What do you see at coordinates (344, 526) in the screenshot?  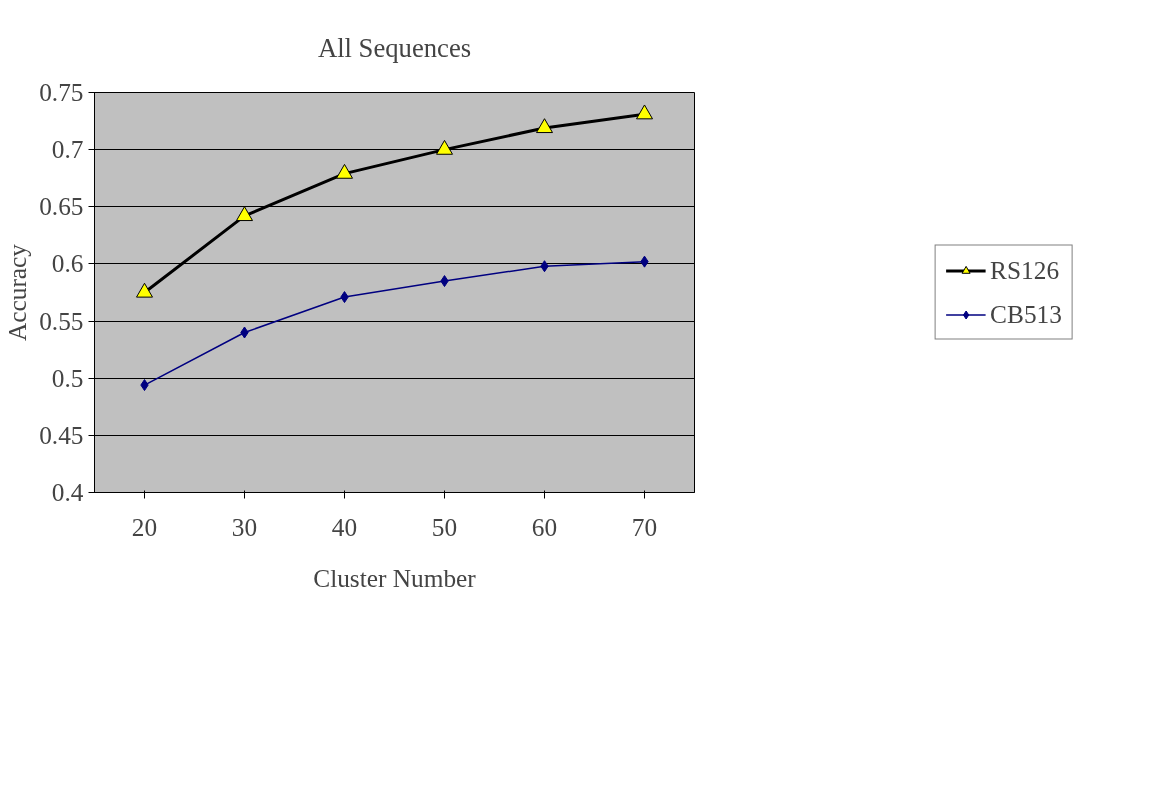 I see `x-tick-label: 40` at bounding box center [344, 526].